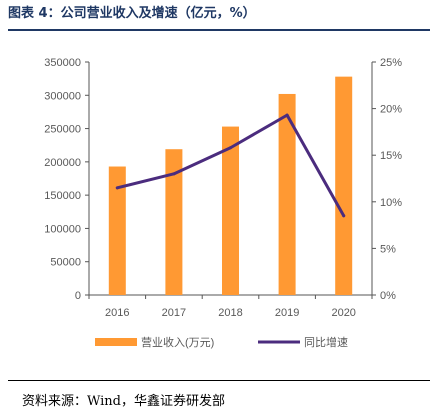 The height and width of the screenshot is (412, 437). I want to click on y-left-tick-label: 50000, so click(65, 263).